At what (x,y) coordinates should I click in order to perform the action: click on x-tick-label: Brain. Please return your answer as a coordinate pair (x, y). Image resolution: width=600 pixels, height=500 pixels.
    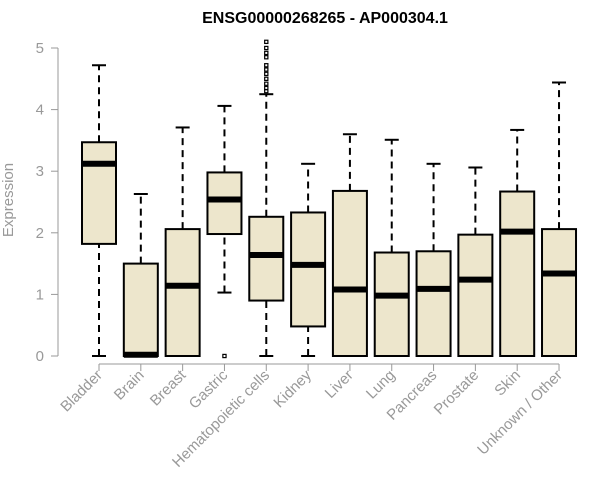
    Looking at the image, I should click on (129, 385).